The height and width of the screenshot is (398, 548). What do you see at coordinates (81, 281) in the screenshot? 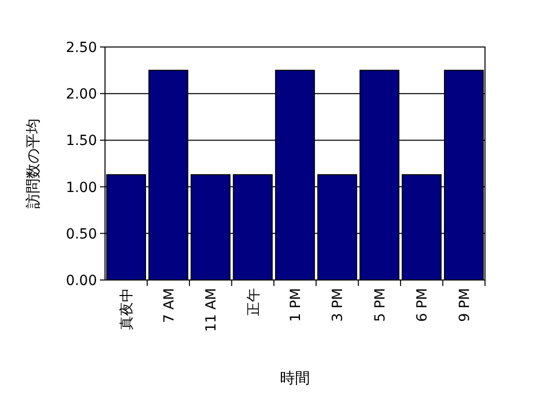
I see `y-tick-label: 0.00` at bounding box center [81, 281].